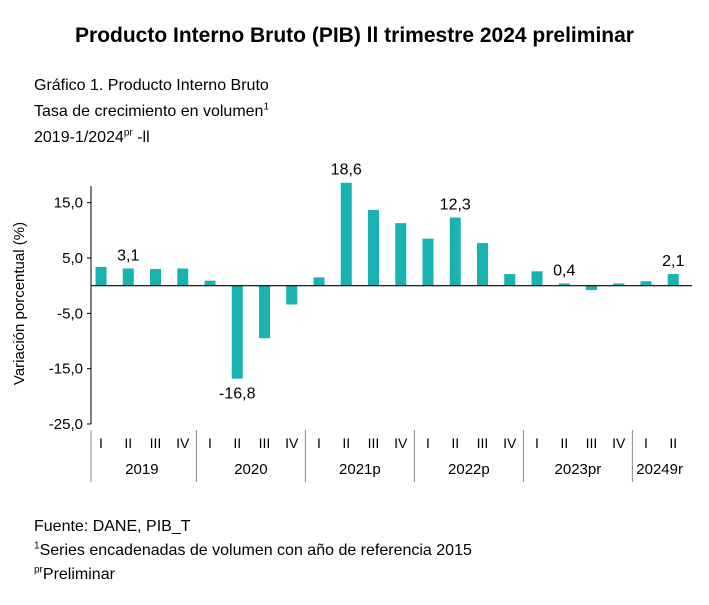 This screenshot has width=709, height=605. What do you see at coordinates (183, 277) in the screenshot?
I see `bar-q4` at bounding box center [183, 277].